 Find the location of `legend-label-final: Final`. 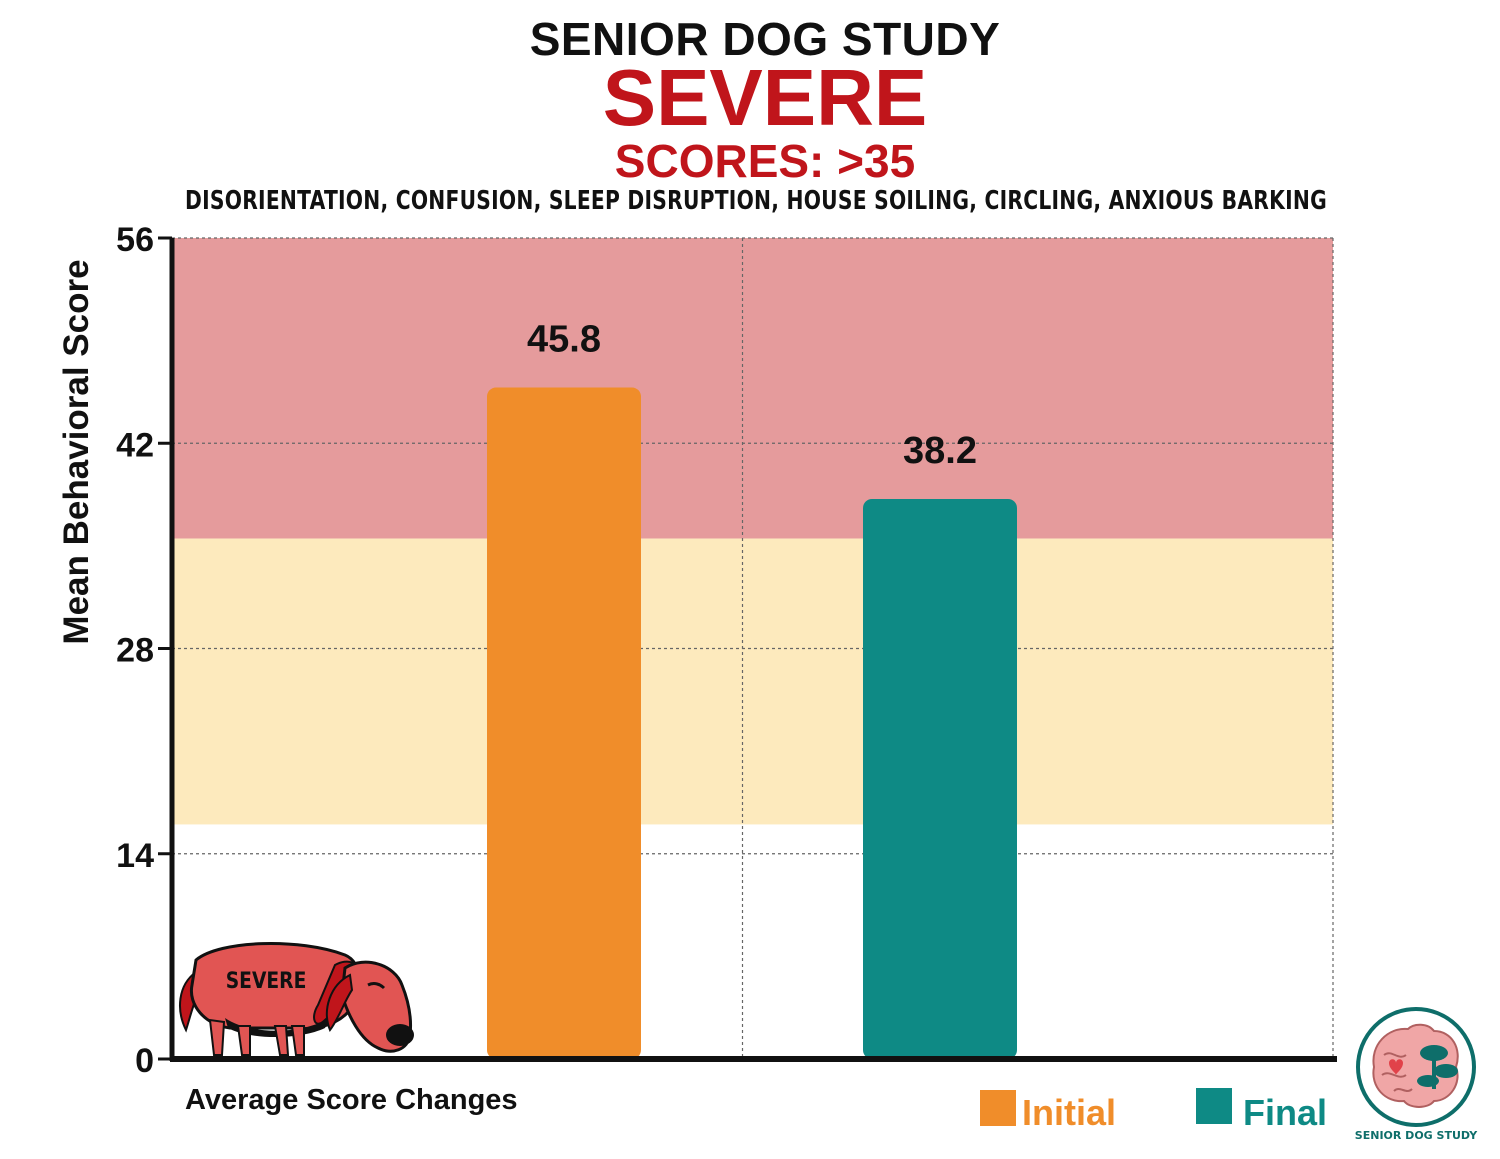

legend-label-final: Final is located at coordinates (1285, 1112).